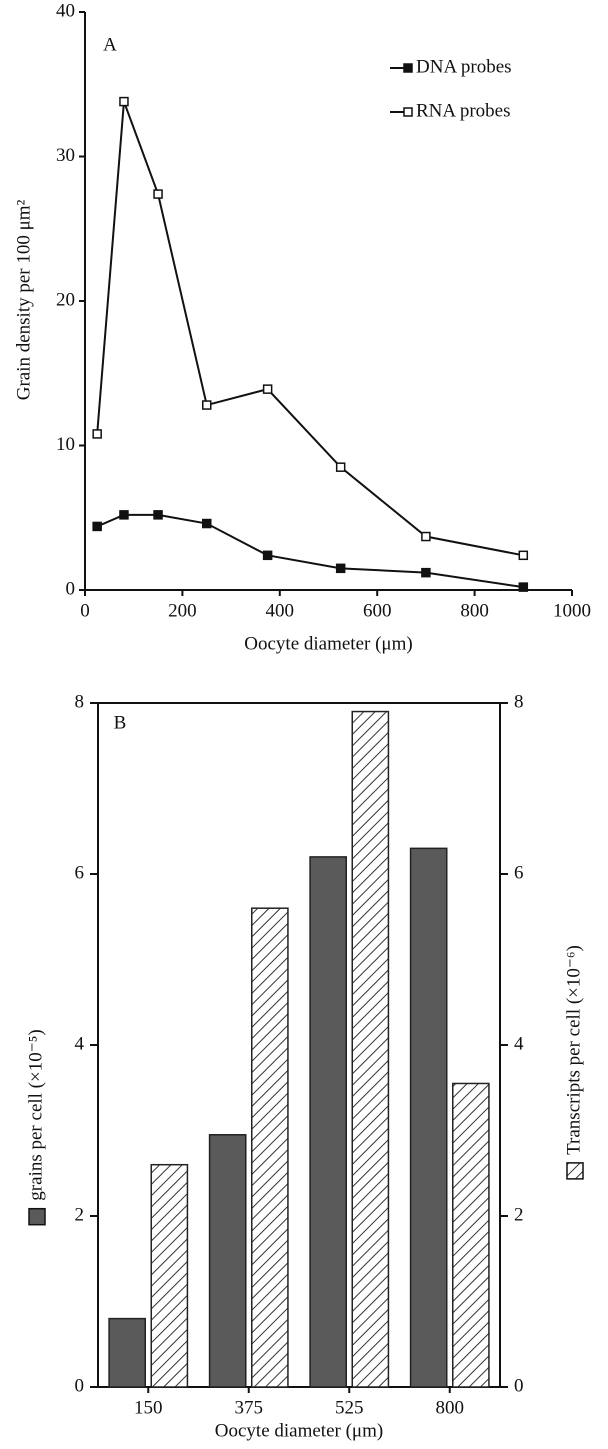 The width and height of the screenshot is (608, 1449). What do you see at coordinates (349, 1407) in the screenshot?
I see `x-tick-label: 525` at bounding box center [349, 1407].